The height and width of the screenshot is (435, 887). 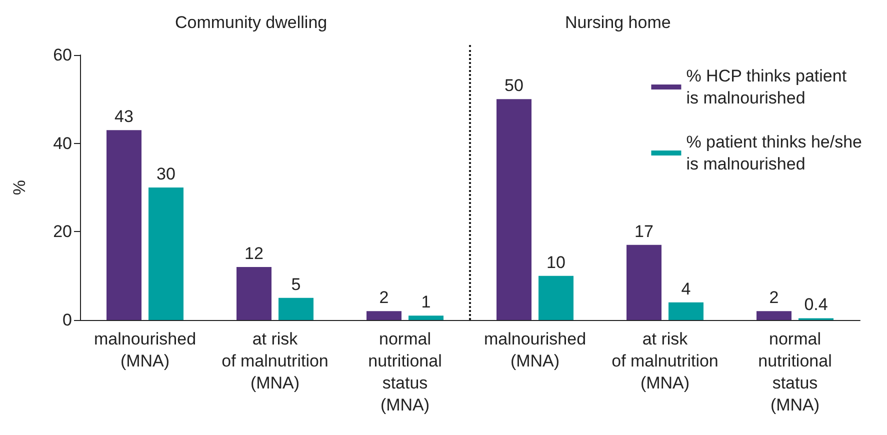 I want to click on y-axis-title: %, so click(x=19, y=188).